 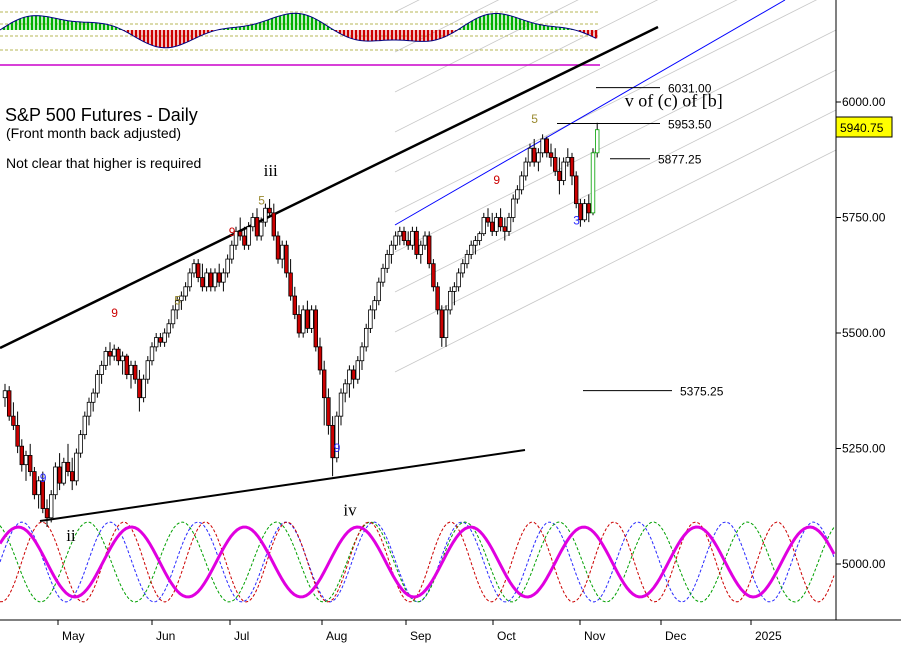 I want to click on x-tick-label: Sep, so click(x=421, y=636).